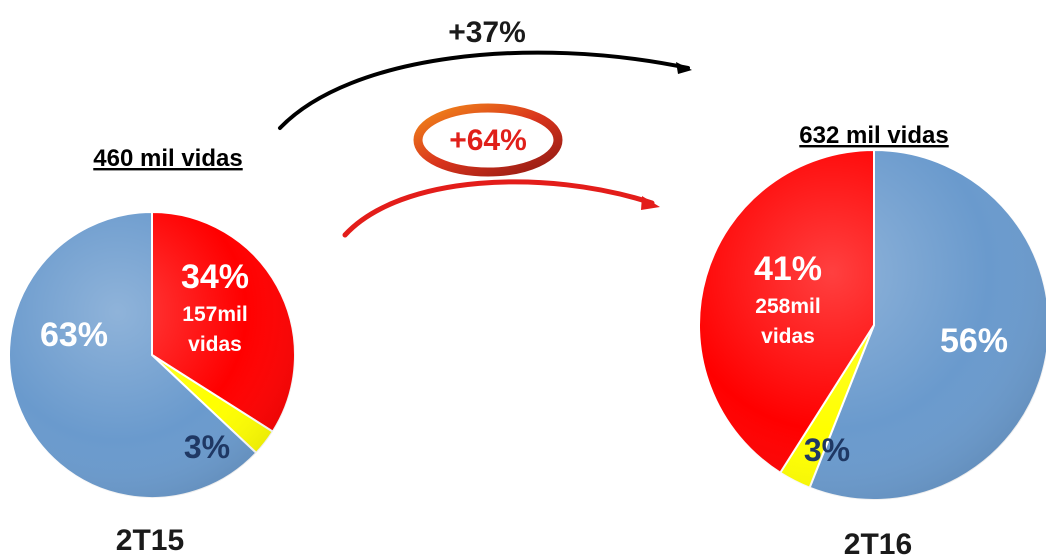 This screenshot has height=560, width=1046. I want to click on pie-2t16-blue-pct: 56%, so click(974, 341).